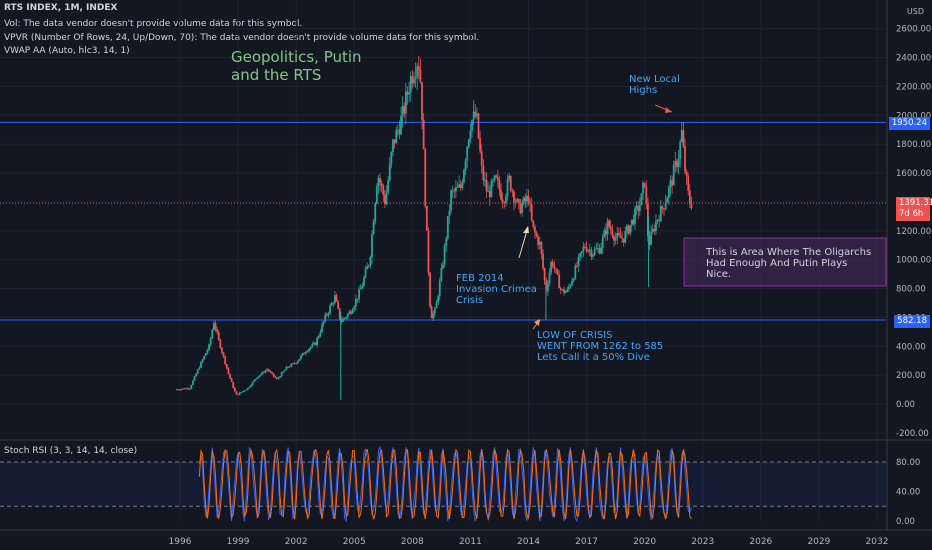 This screenshot has height=550, width=932. What do you see at coordinates (354, 542) in the screenshot?
I see `x-tick-label: 2005` at bounding box center [354, 542].